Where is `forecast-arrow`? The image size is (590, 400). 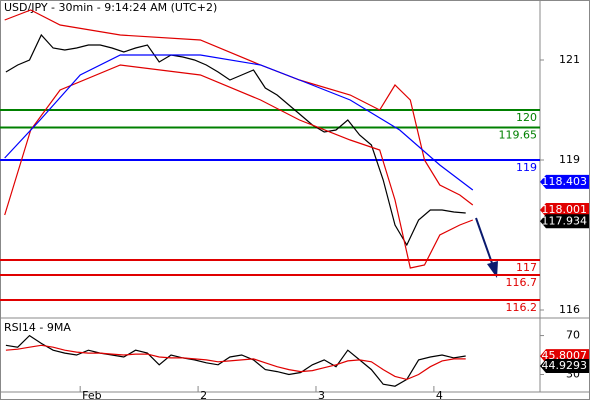
forecast-arrow is located at coordinates (484, 242).